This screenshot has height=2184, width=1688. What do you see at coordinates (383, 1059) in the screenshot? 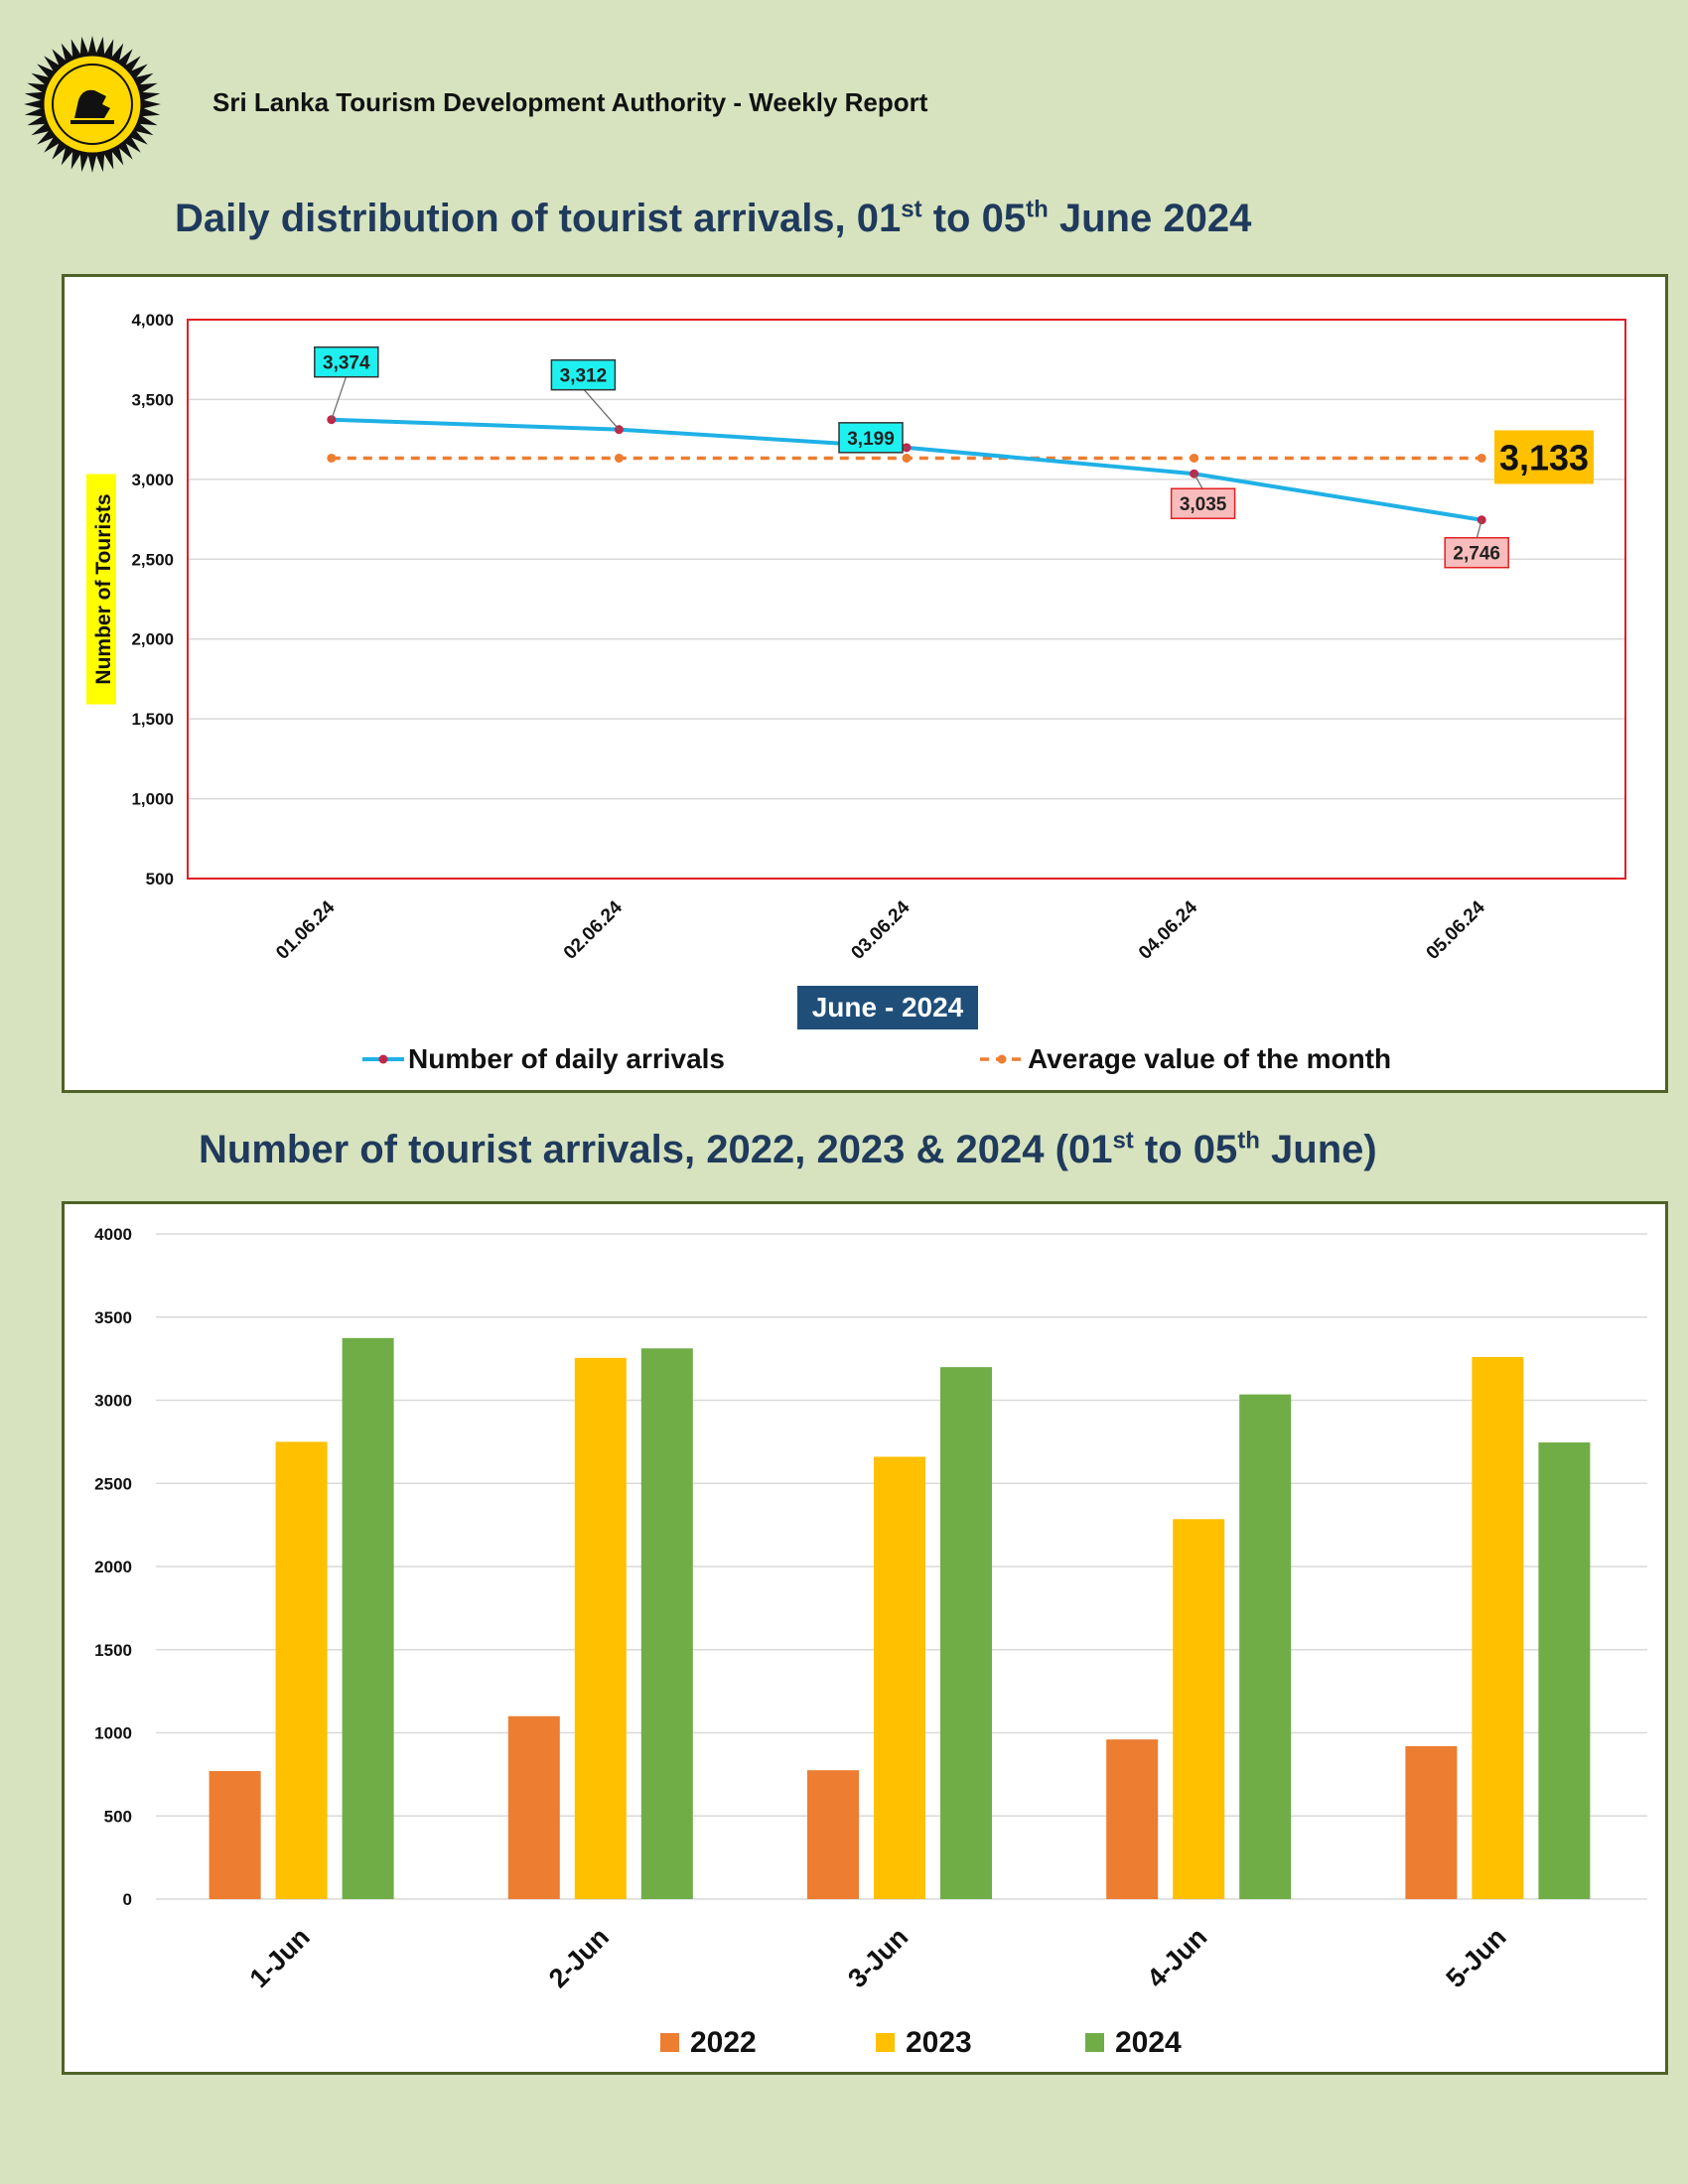
I see `legend-daily-marker` at bounding box center [383, 1059].